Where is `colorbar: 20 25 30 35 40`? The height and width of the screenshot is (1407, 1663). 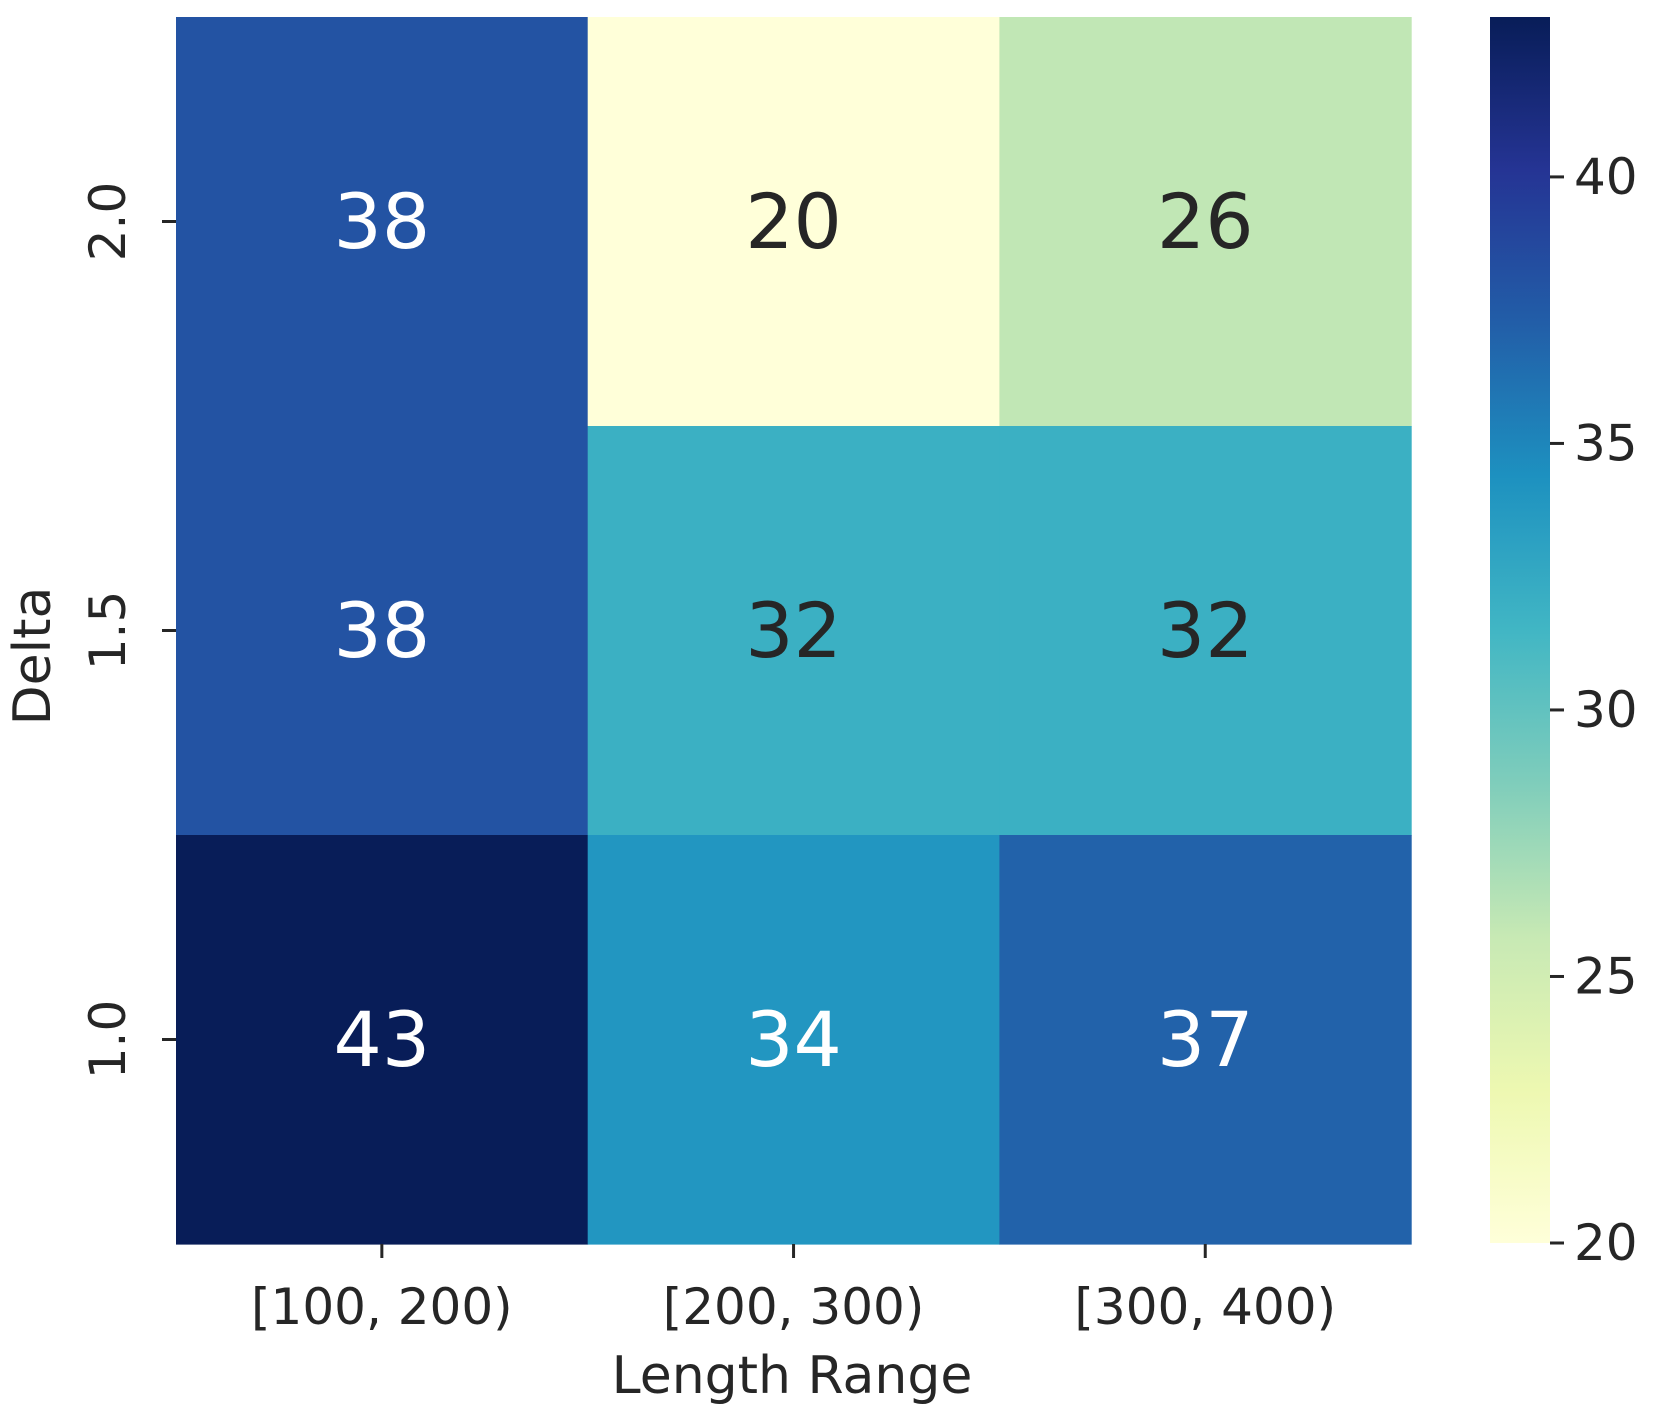 colorbar: 20 25 30 35 40 is located at coordinates (1564, 644).